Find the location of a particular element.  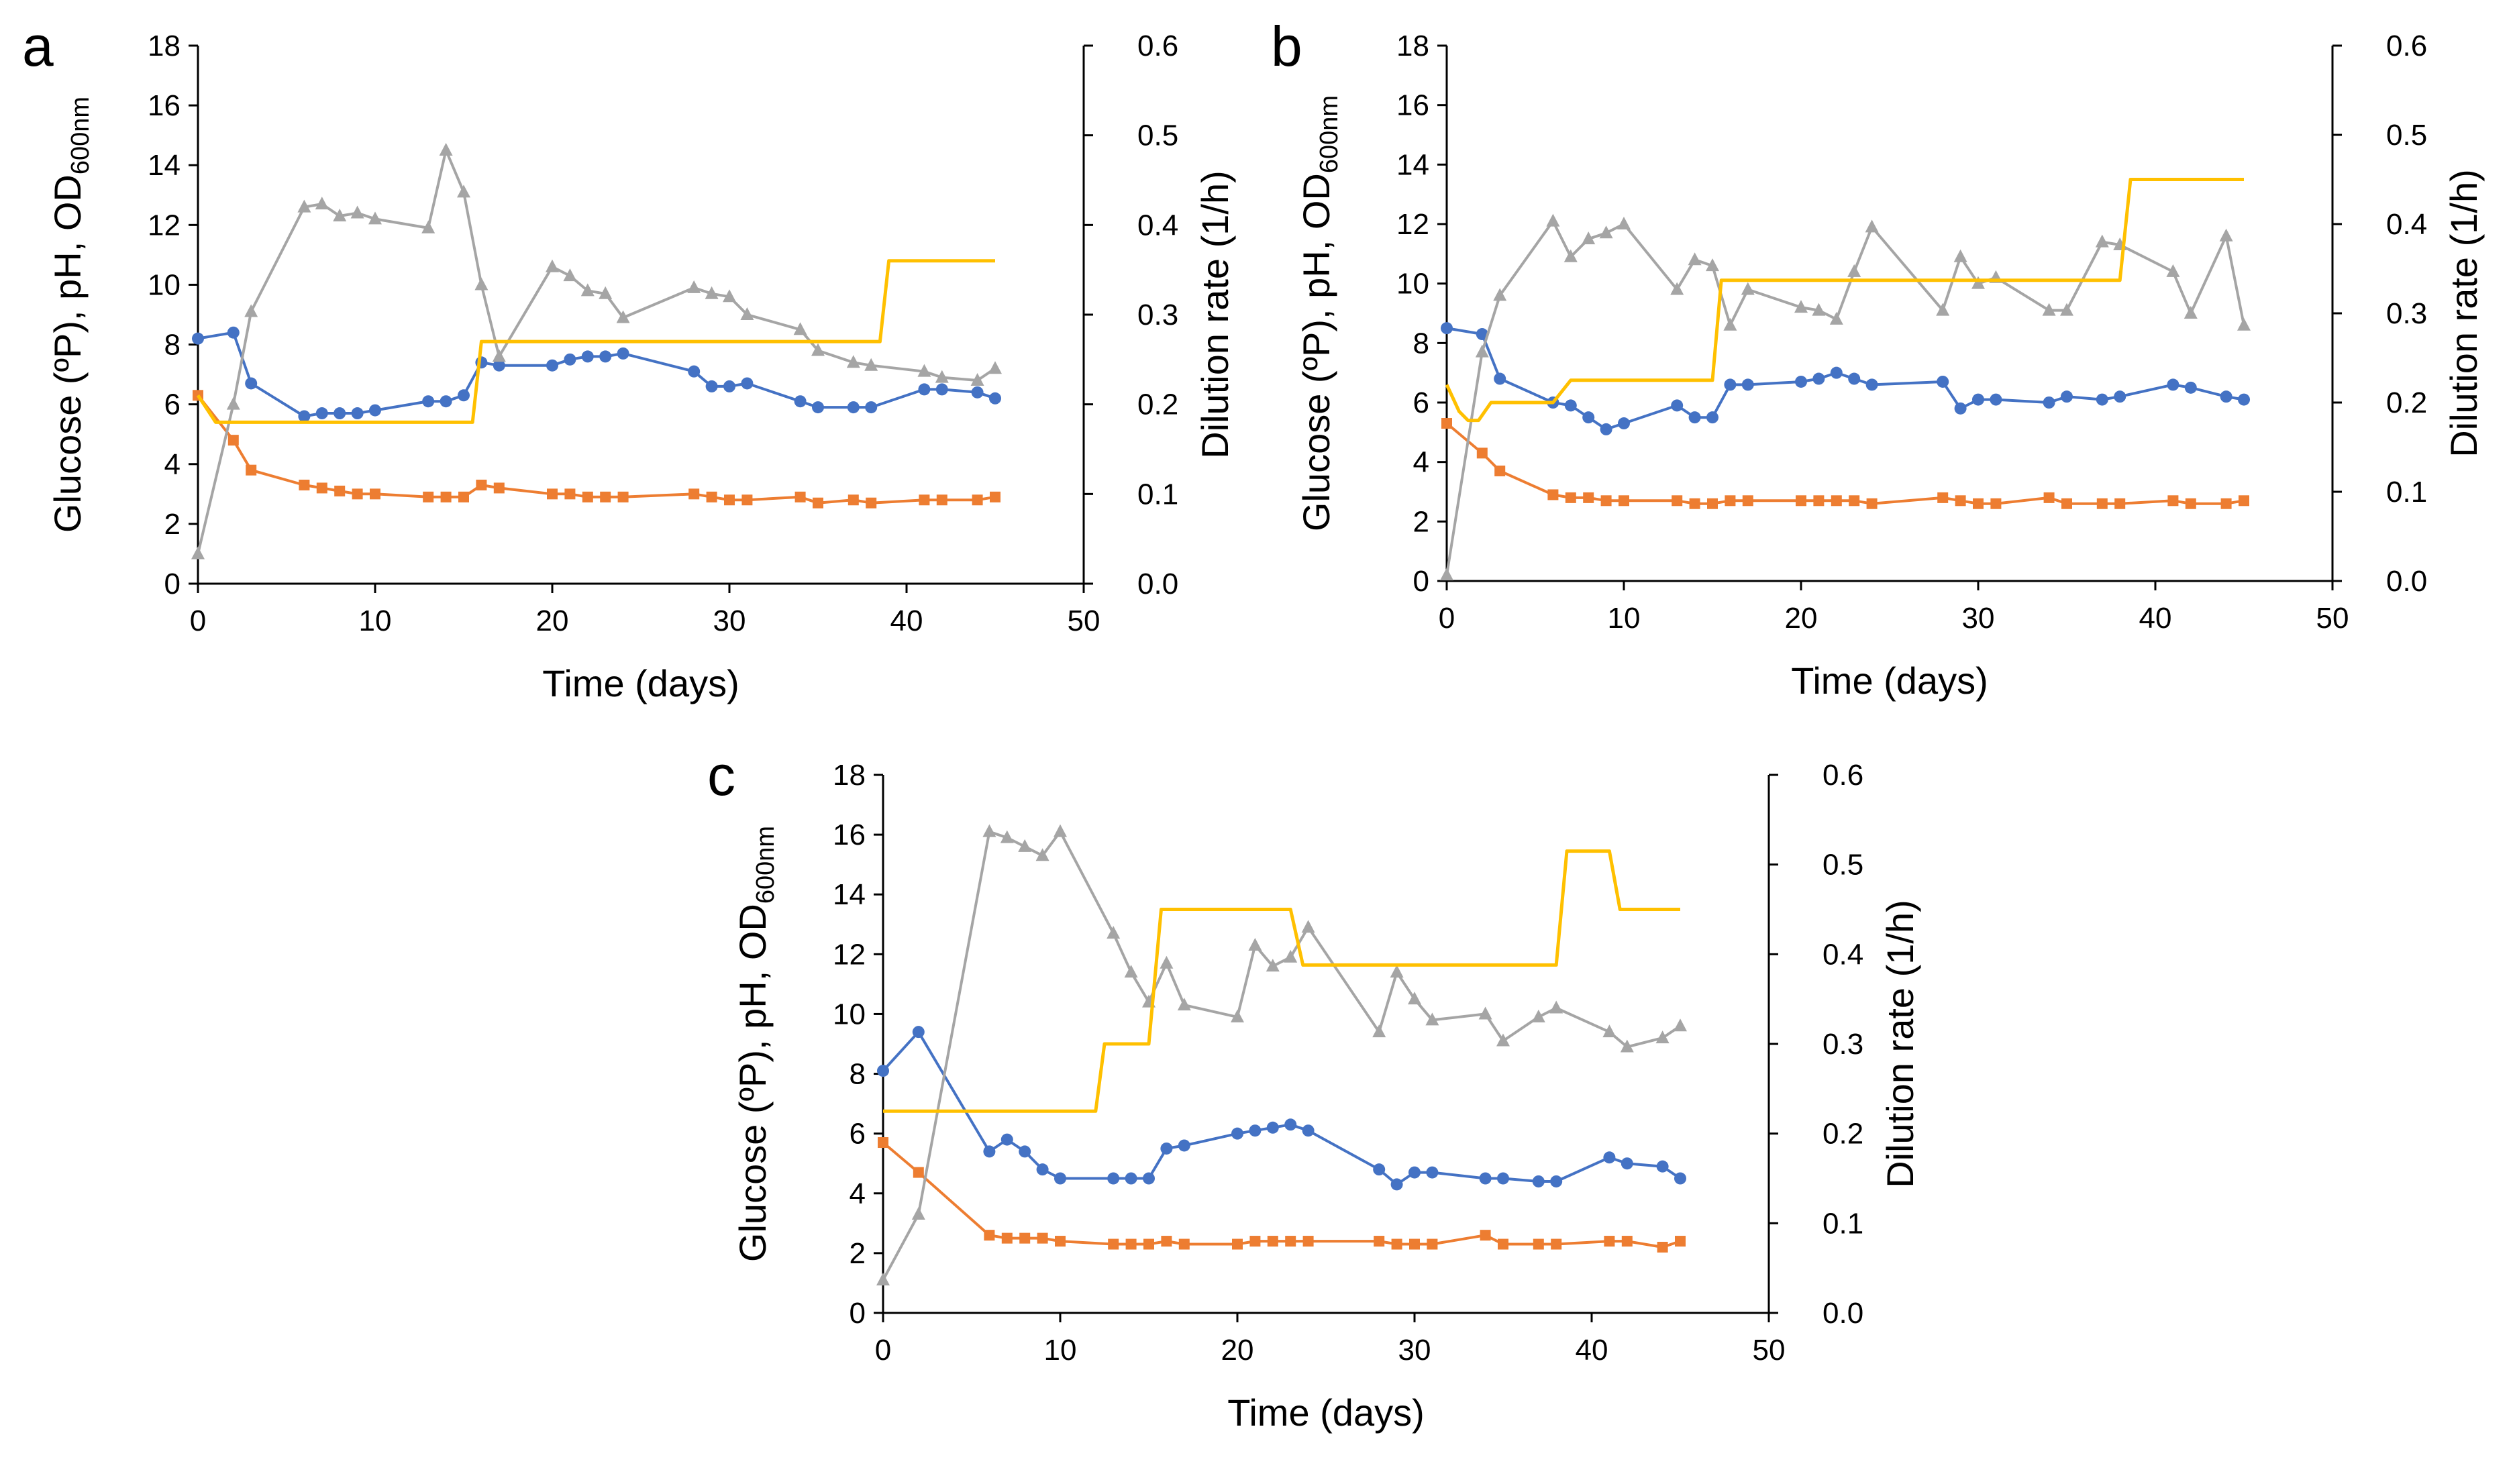

y-right-tick-label: 0.4 is located at coordinates (1843, 954).